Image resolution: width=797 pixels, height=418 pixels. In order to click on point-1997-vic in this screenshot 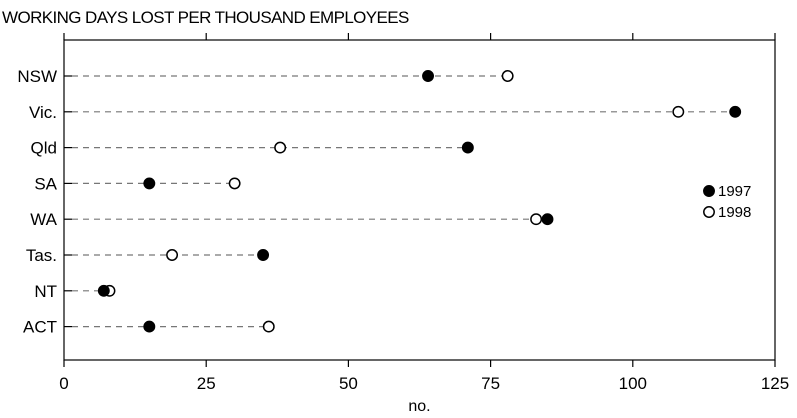, I will do `click(735, 111)`.